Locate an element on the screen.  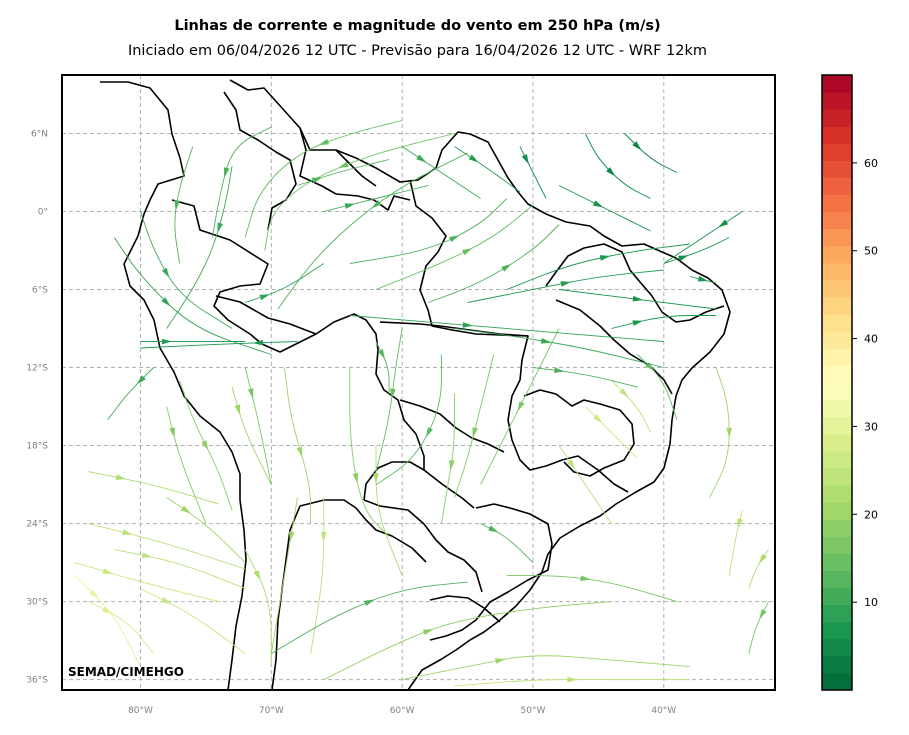
lon-tick-label: 40°W is located at coordinates (663, 711).